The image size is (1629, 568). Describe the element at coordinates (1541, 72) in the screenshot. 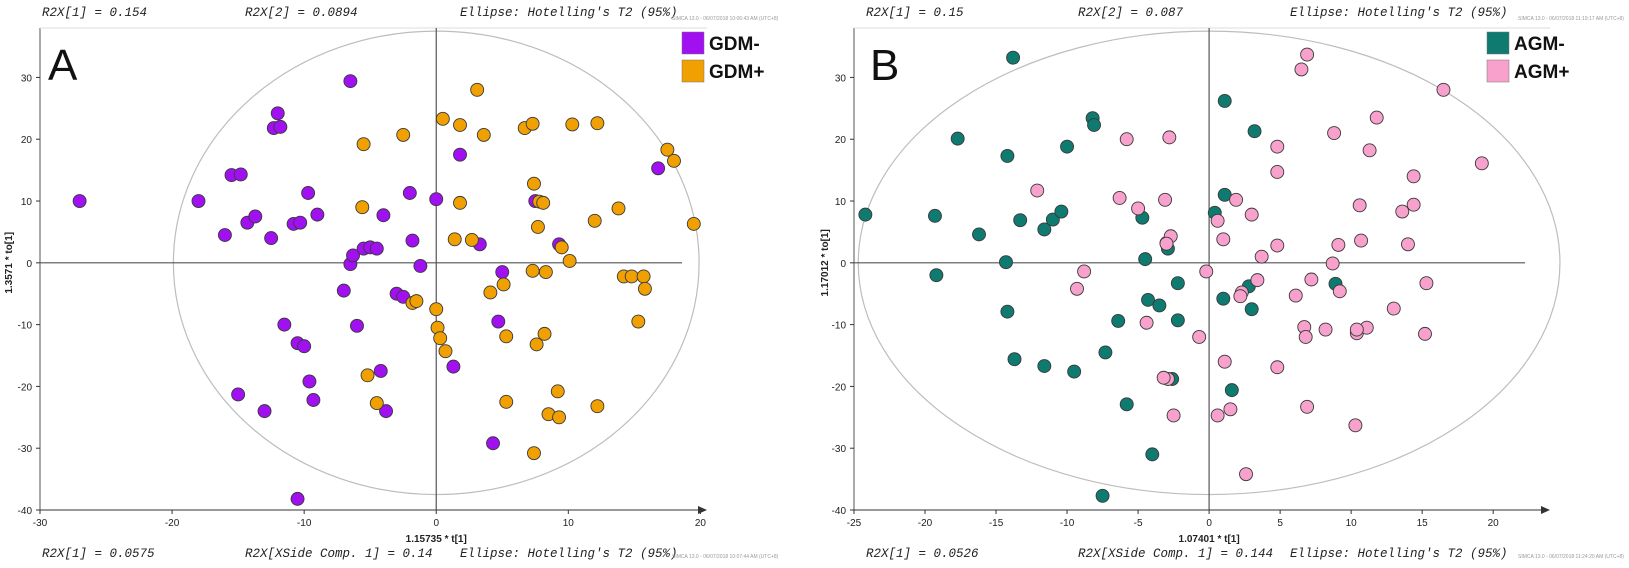

I see `legend-label: AGM+` at that location.